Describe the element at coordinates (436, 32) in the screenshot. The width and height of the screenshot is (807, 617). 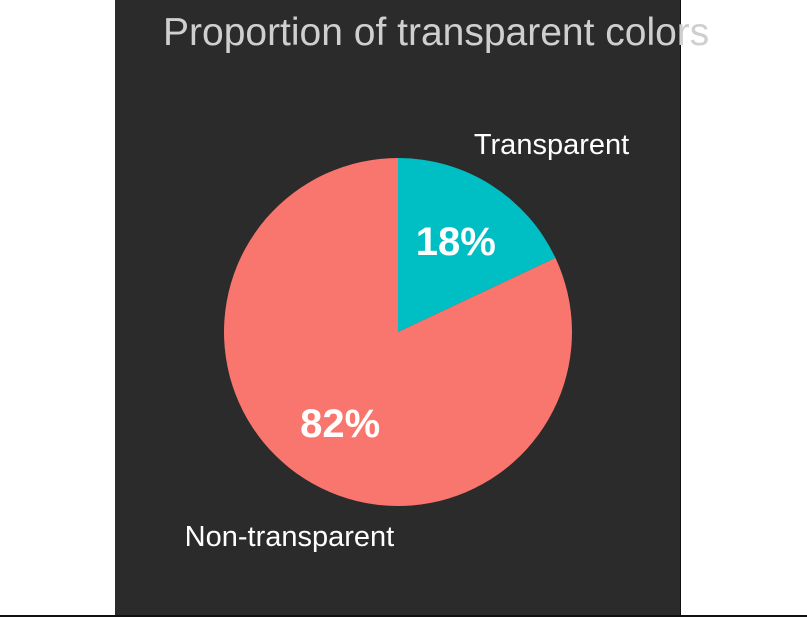
I see `chart-title: Proportion of transparent colors` at that location.